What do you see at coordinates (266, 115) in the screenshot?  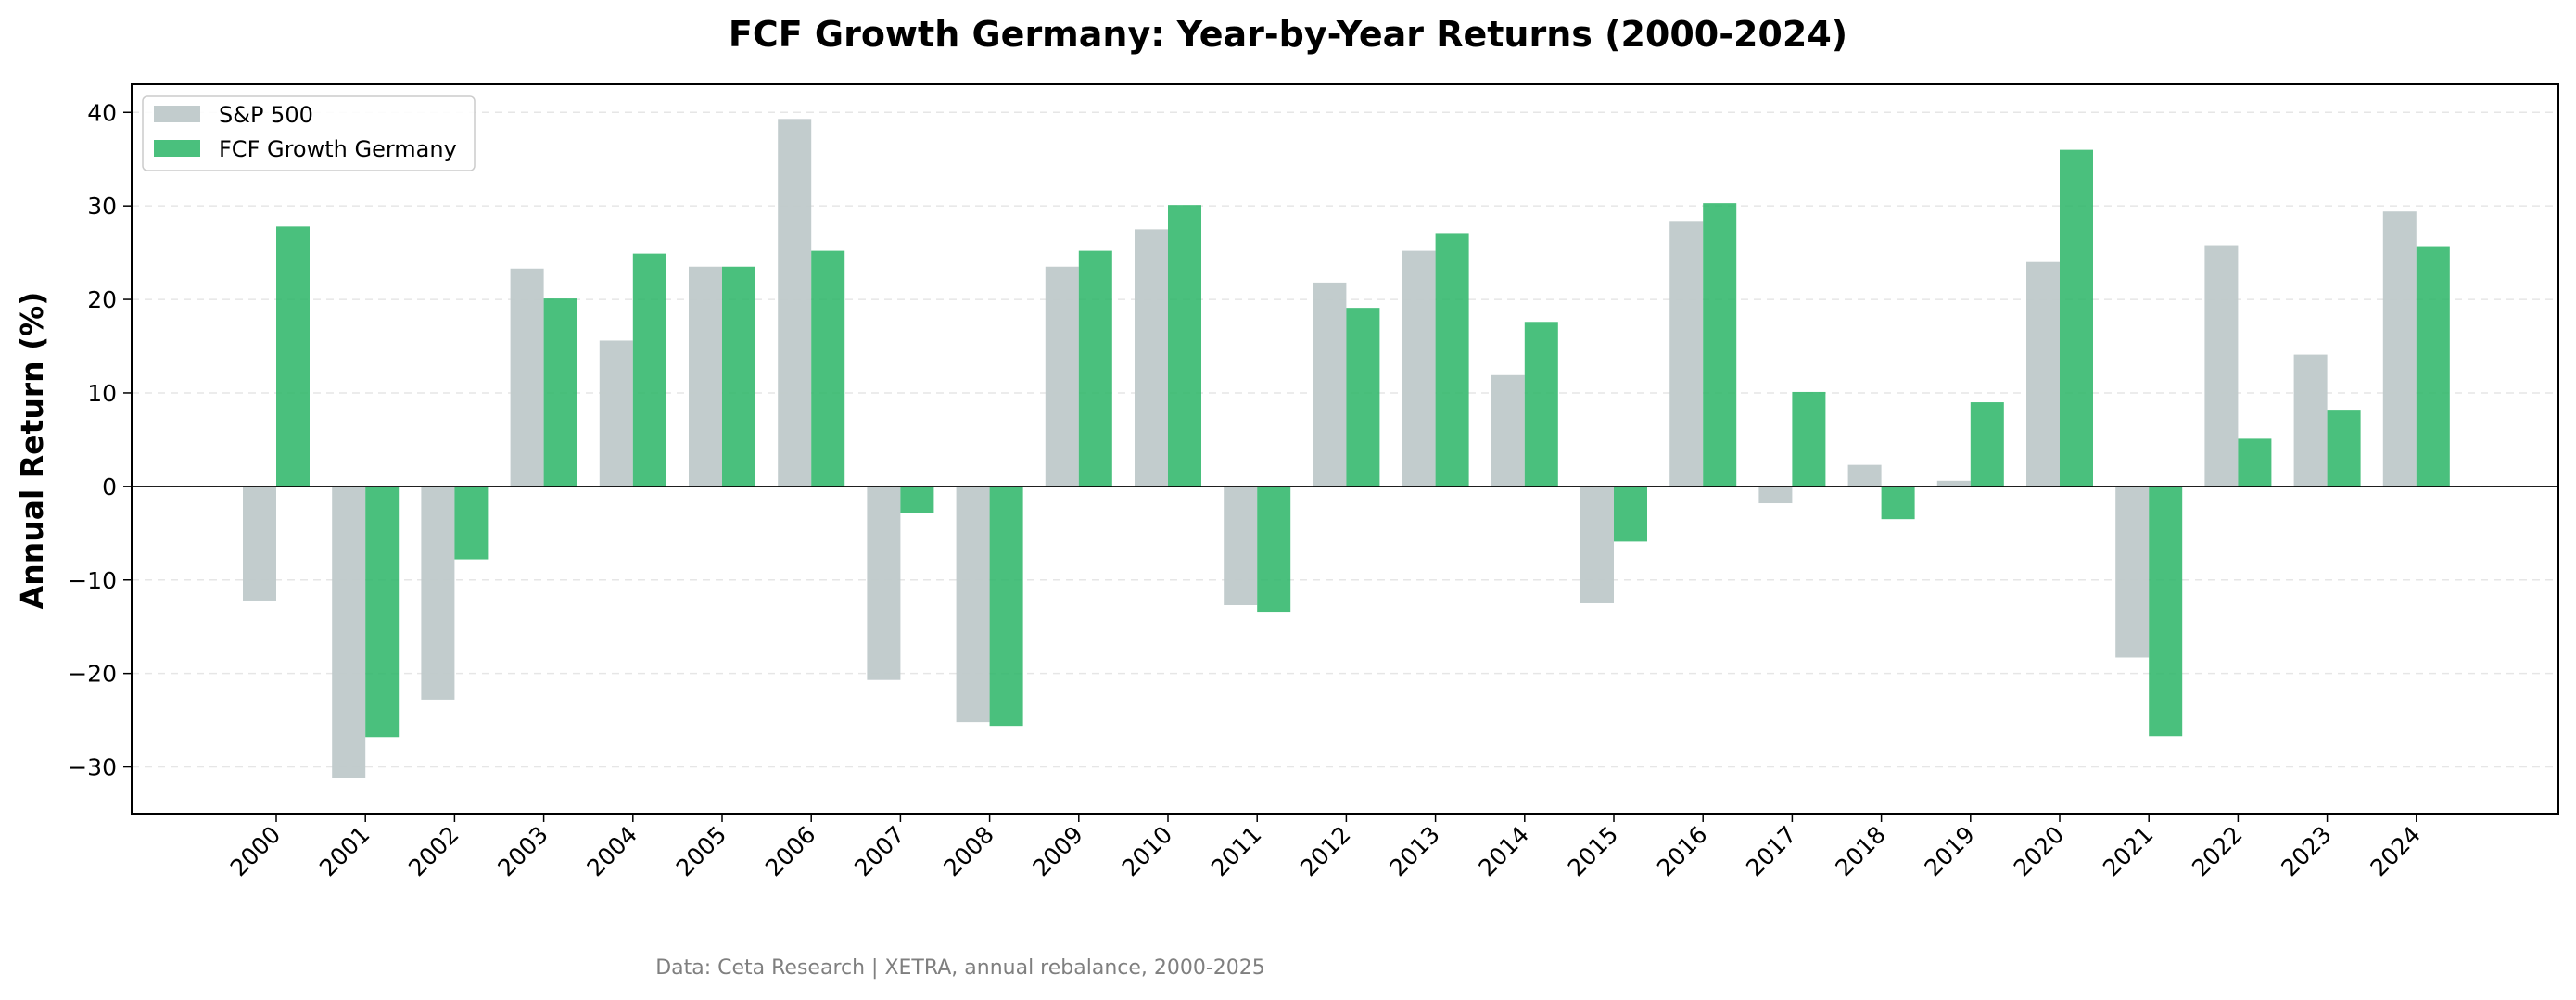 I see `legend-label-sp500: S&P 500` at bounding box center [266, 115].